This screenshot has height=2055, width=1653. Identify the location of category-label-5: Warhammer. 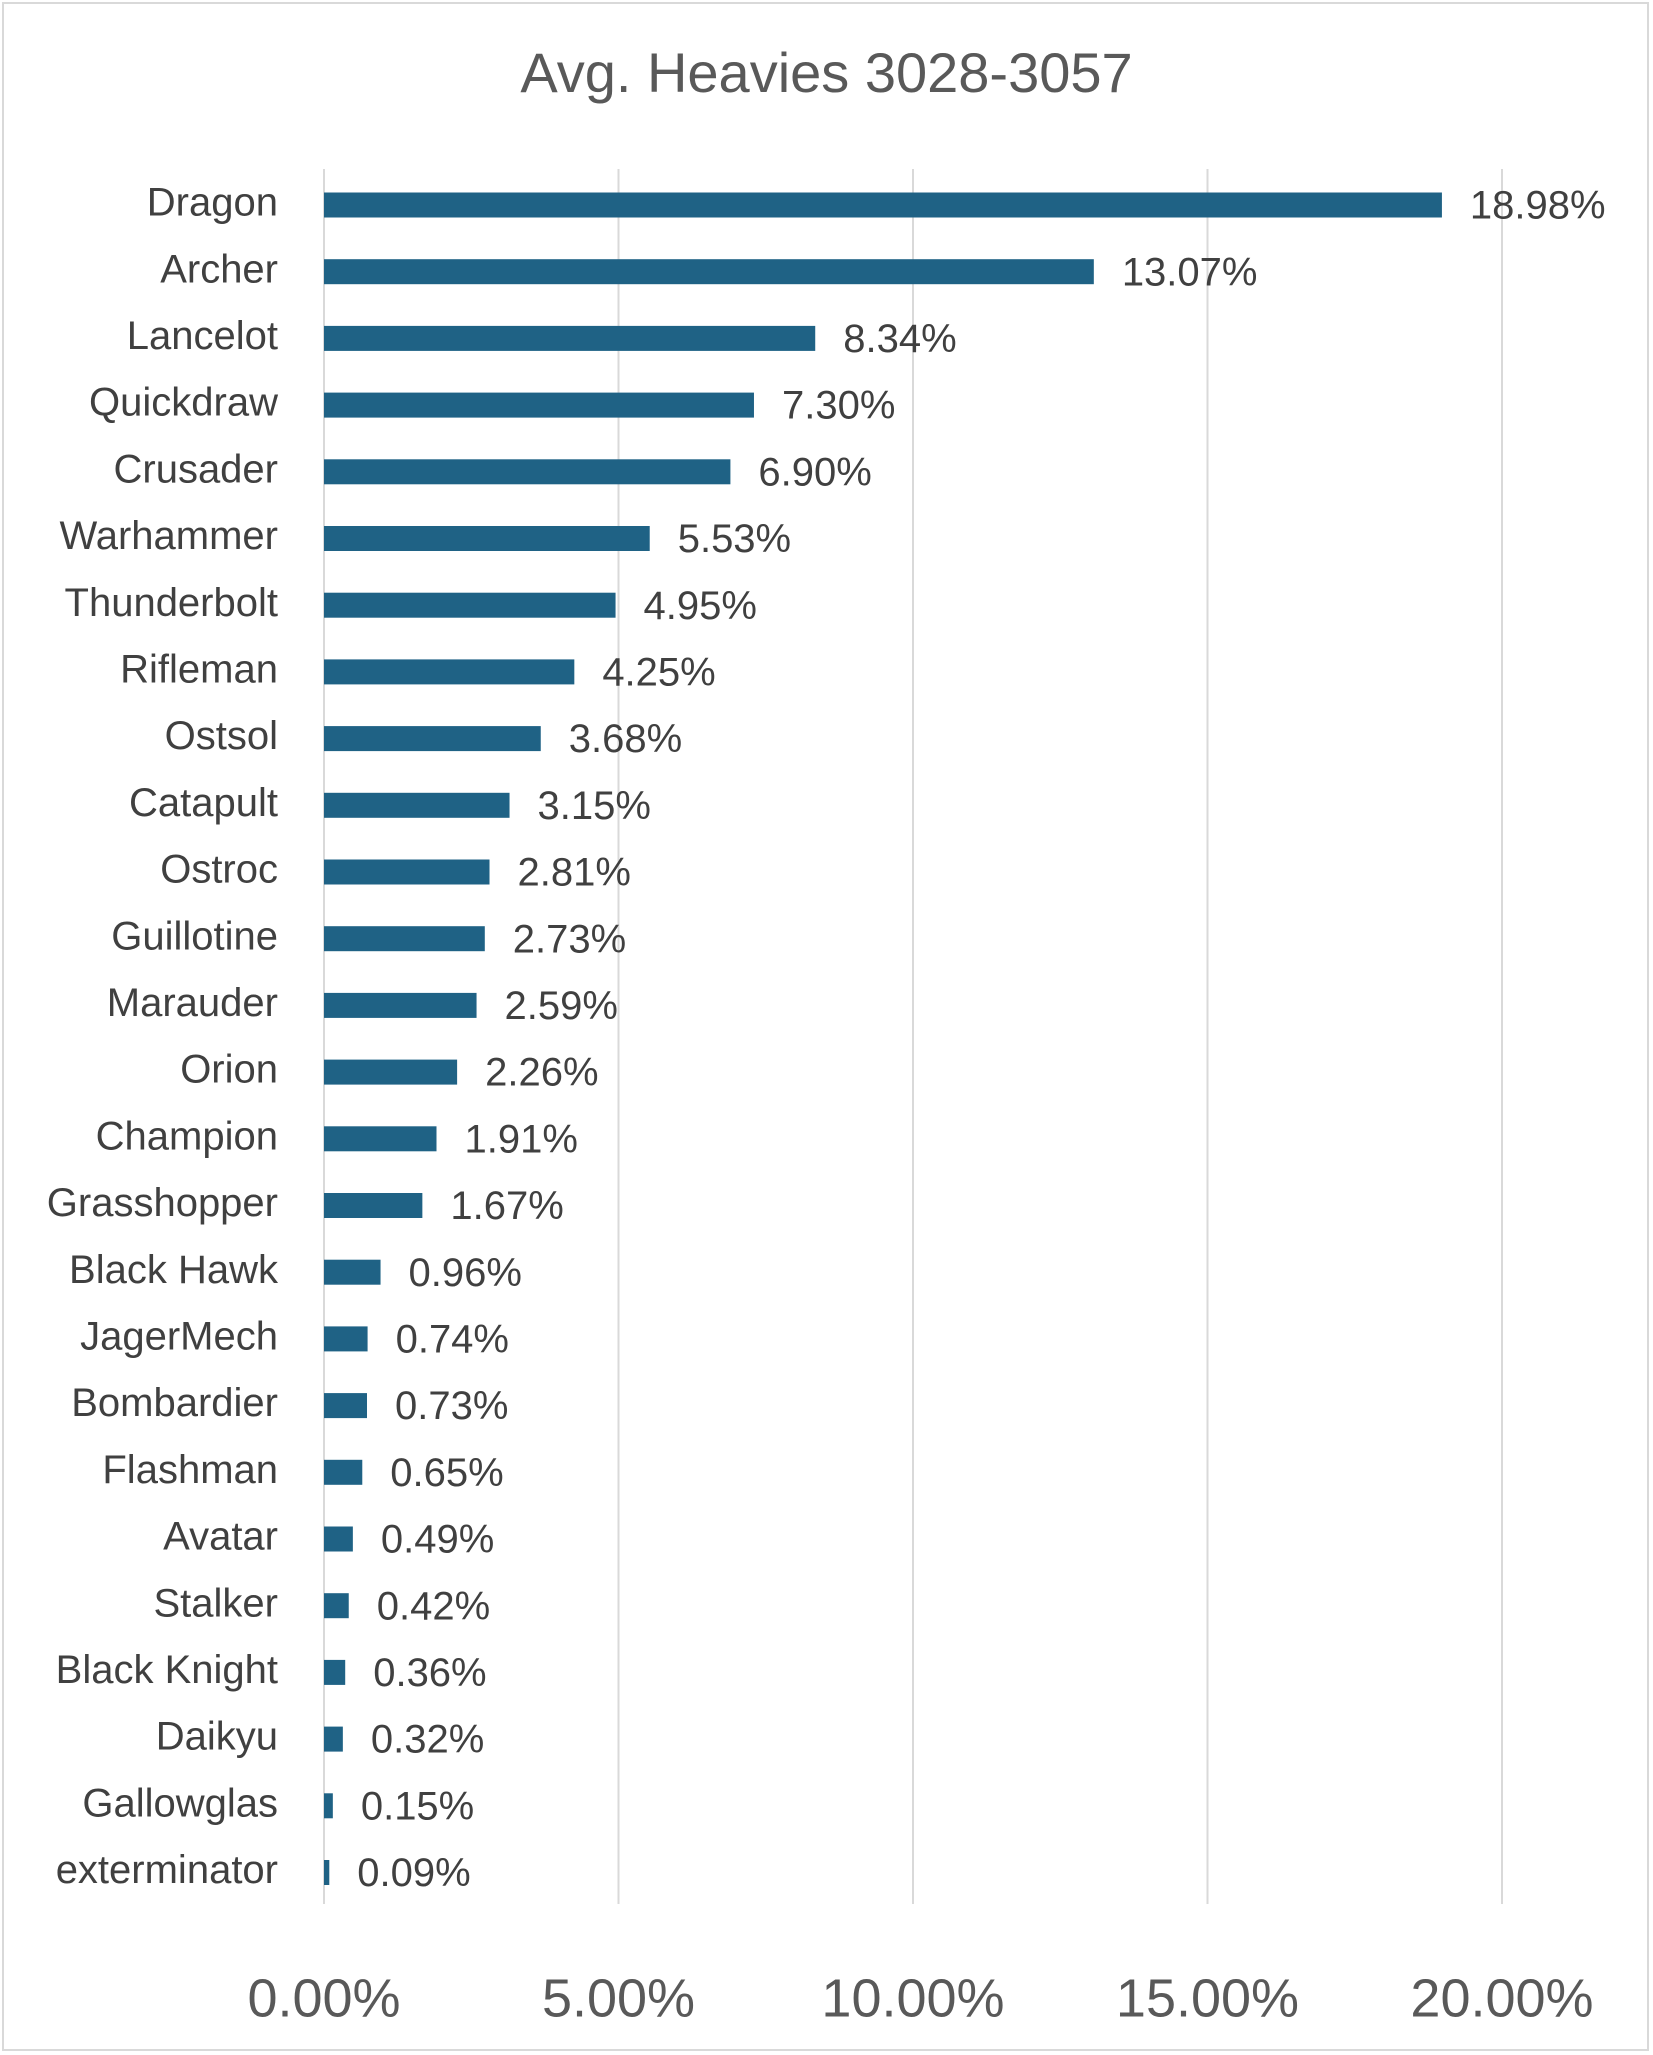
(168, 536).